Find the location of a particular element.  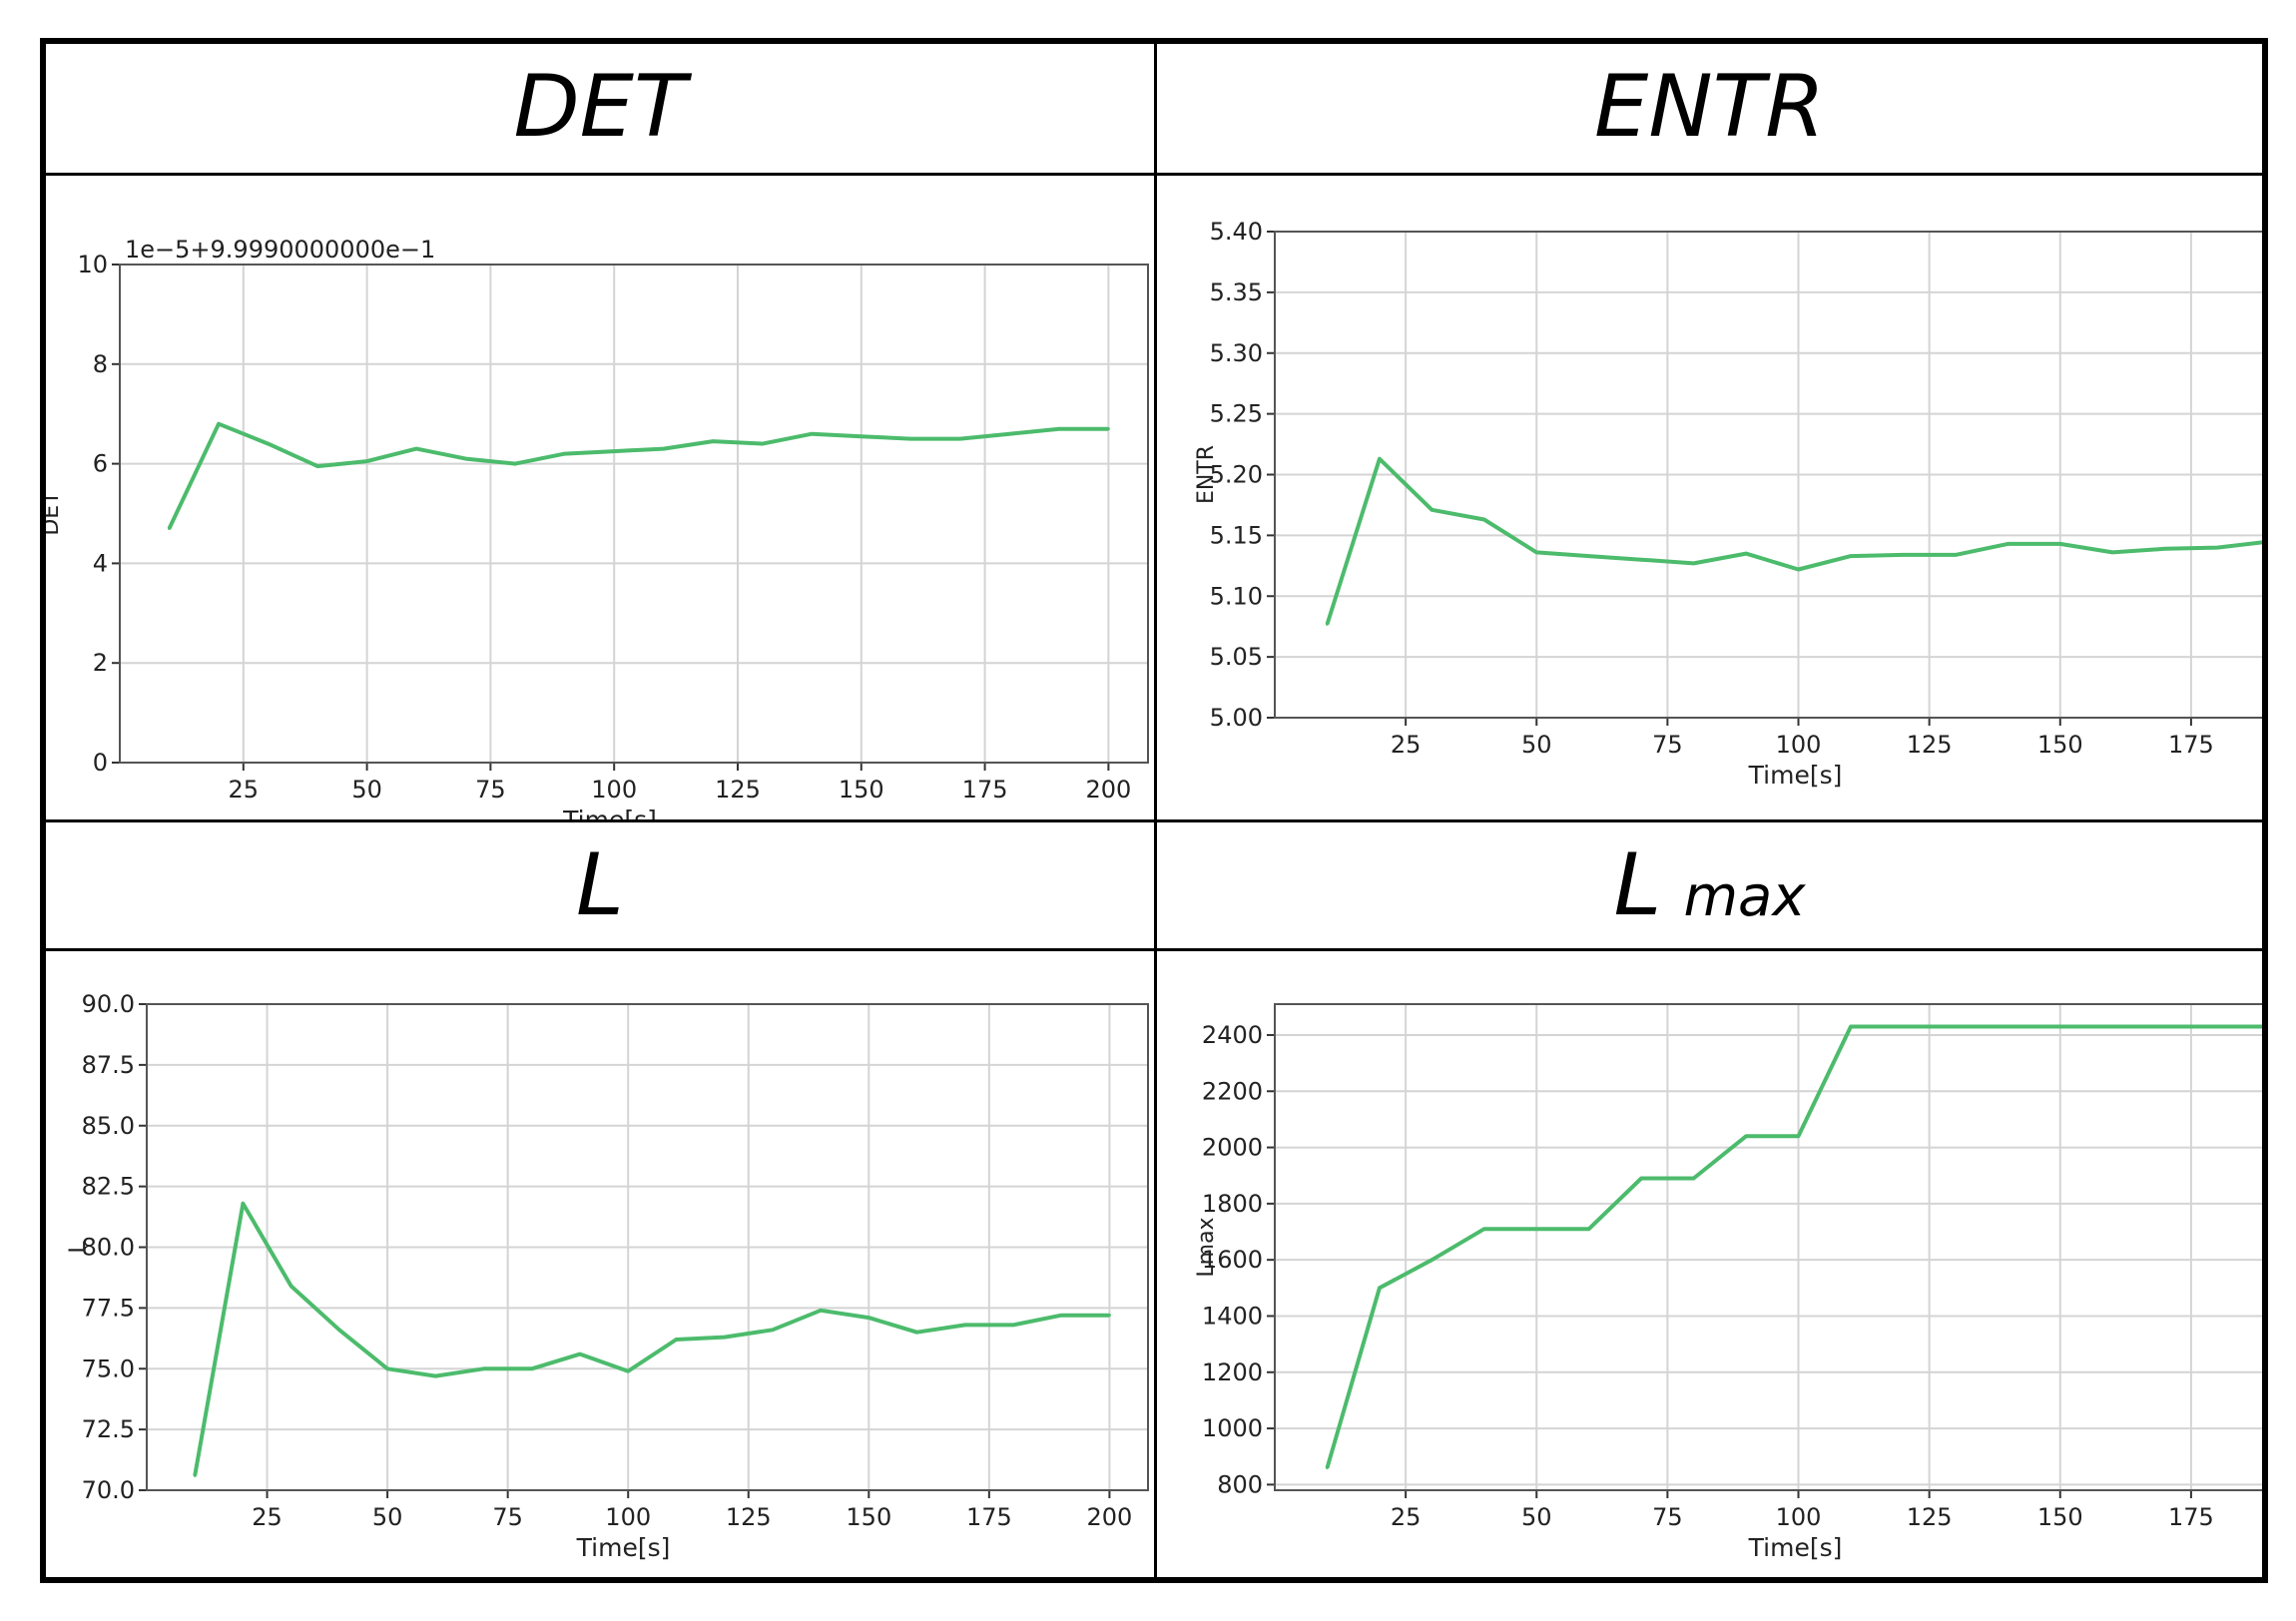

y-tick-label: 5.25 is located at coordinates (1237, 414).